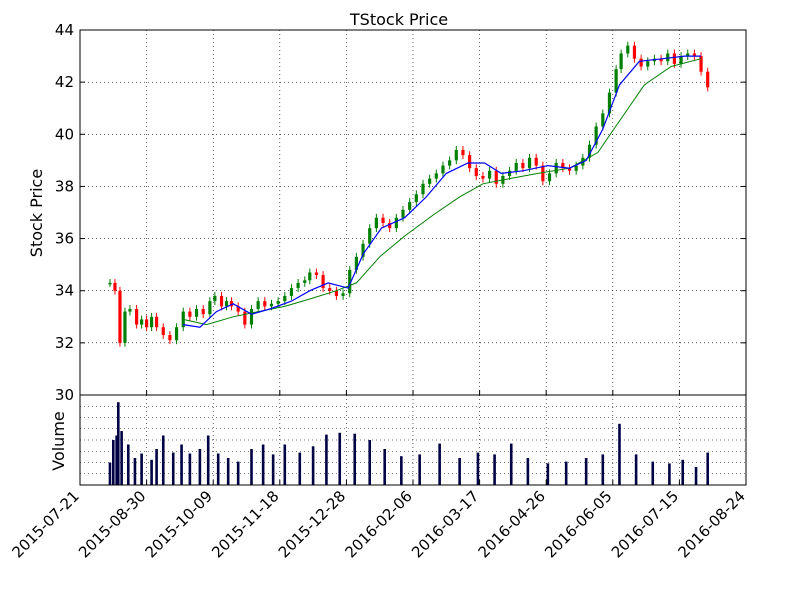 This screenshot has width=800, height=600. I want to click on x-tick-label: 2016-04-26, so click(512, 524).